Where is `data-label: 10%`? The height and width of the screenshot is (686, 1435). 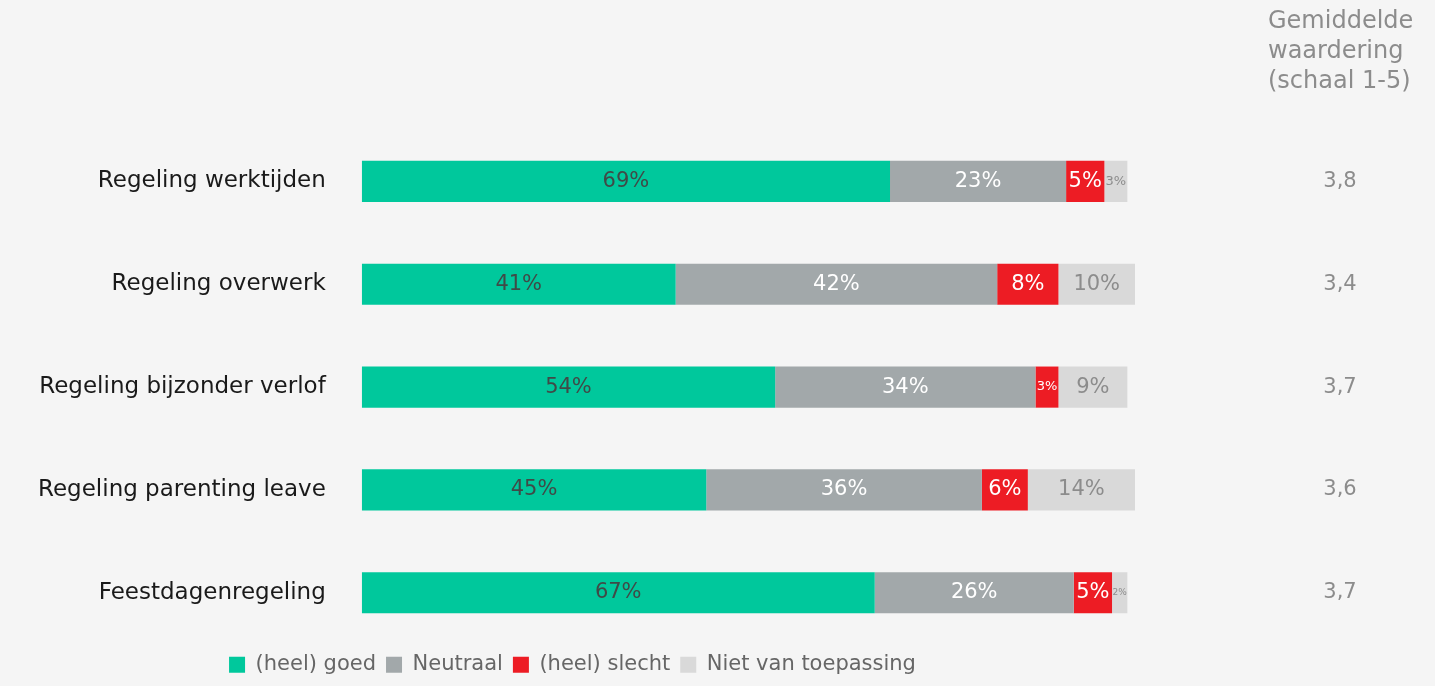
data-label: 10% is located at coordinates (1097, 282).